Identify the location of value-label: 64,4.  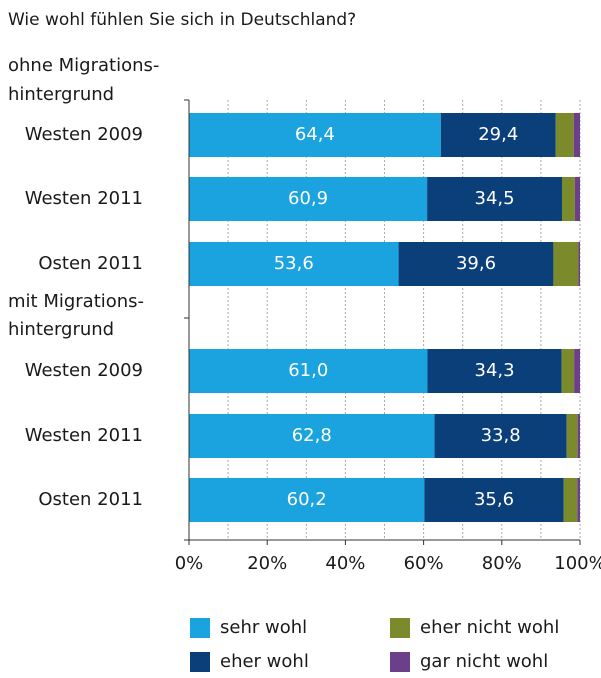
(315, 134).